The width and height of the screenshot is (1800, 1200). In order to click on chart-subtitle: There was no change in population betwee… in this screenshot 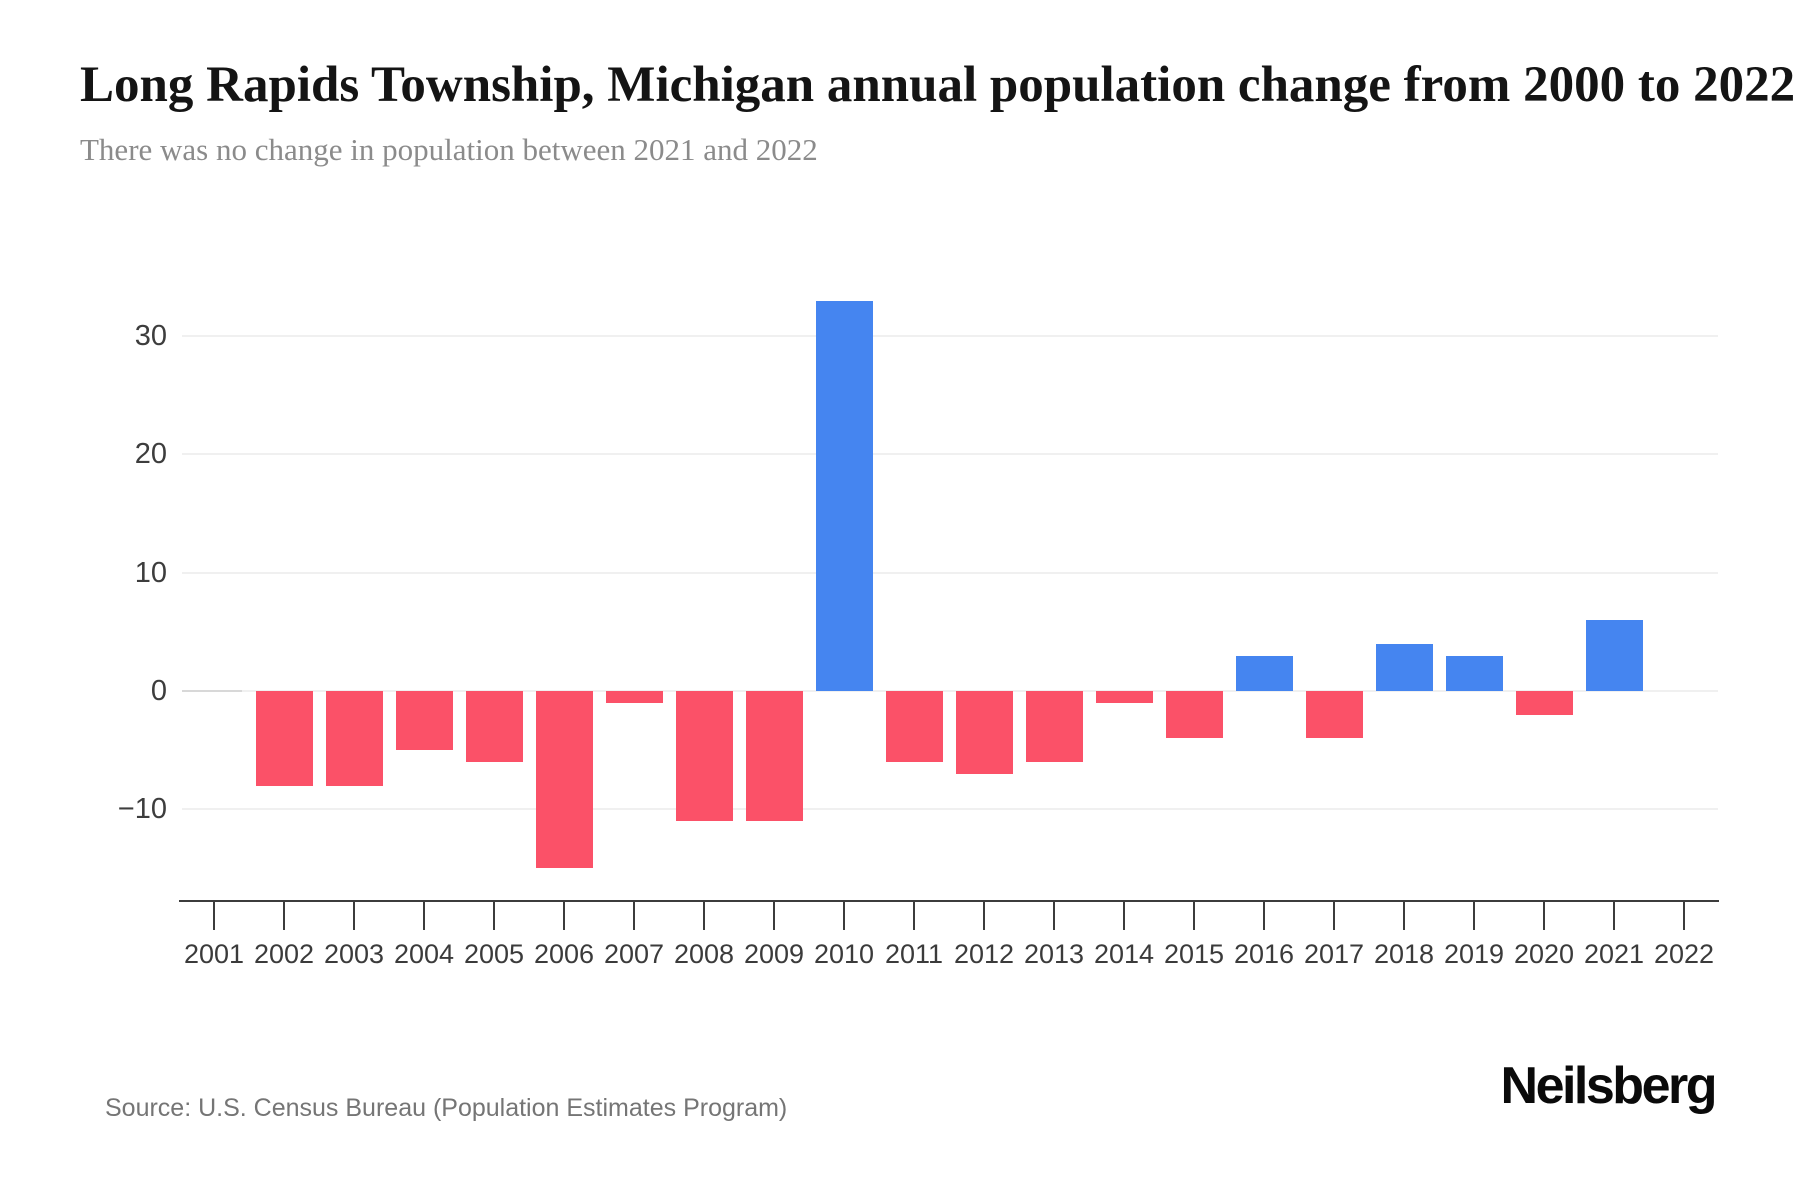, I will do `click(449, 149)`.